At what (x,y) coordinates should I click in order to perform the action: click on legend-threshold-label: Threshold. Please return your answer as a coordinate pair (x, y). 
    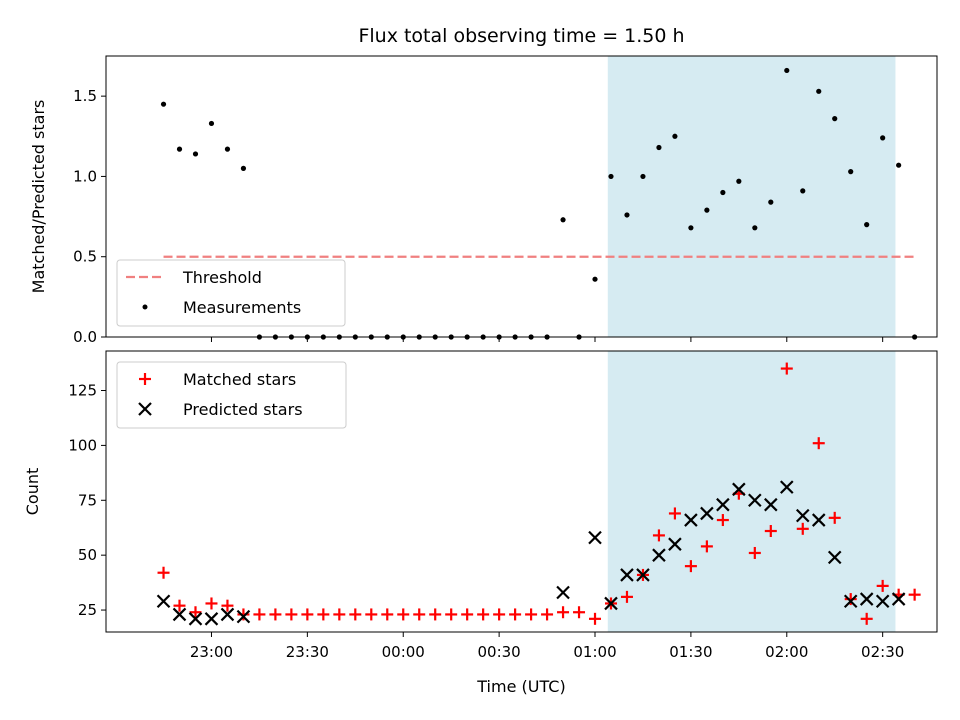
    Looking at the image, I should click on (222, 277).